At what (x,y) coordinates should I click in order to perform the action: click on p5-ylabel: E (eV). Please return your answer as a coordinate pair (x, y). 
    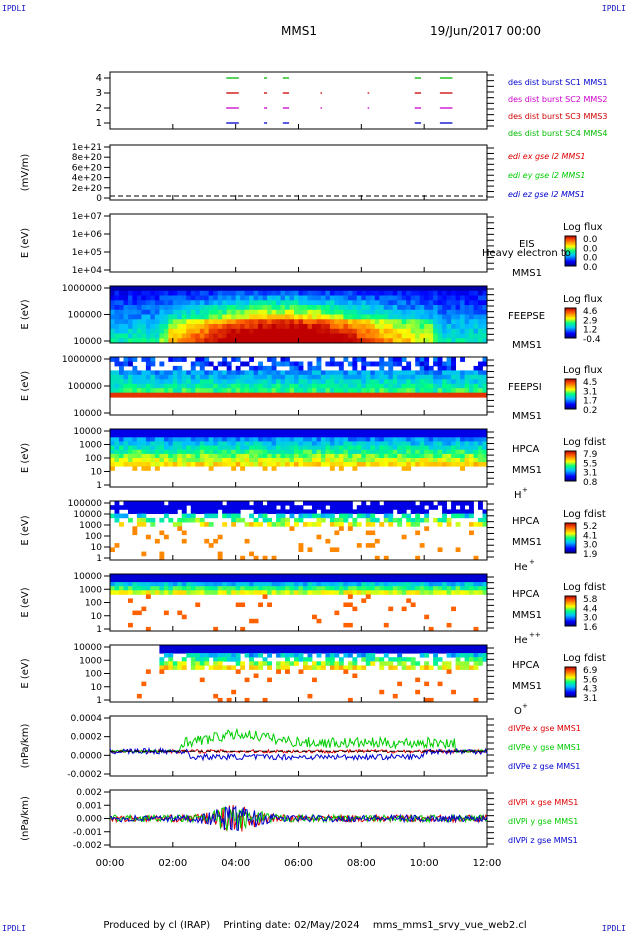
    Looking at the image, I should click on (25, 386).